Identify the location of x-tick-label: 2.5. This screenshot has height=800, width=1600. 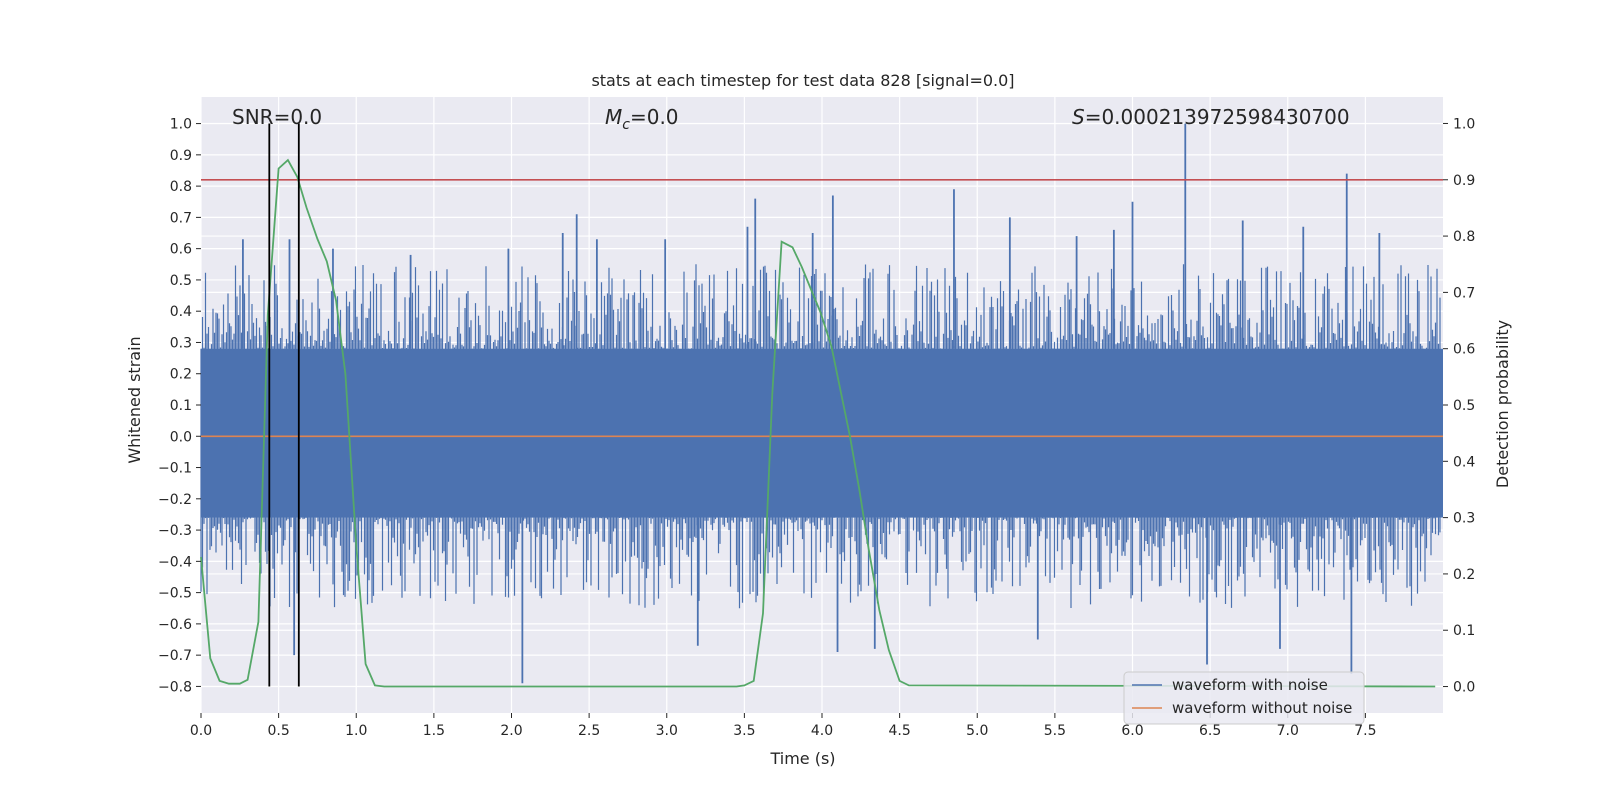
(589, 731).